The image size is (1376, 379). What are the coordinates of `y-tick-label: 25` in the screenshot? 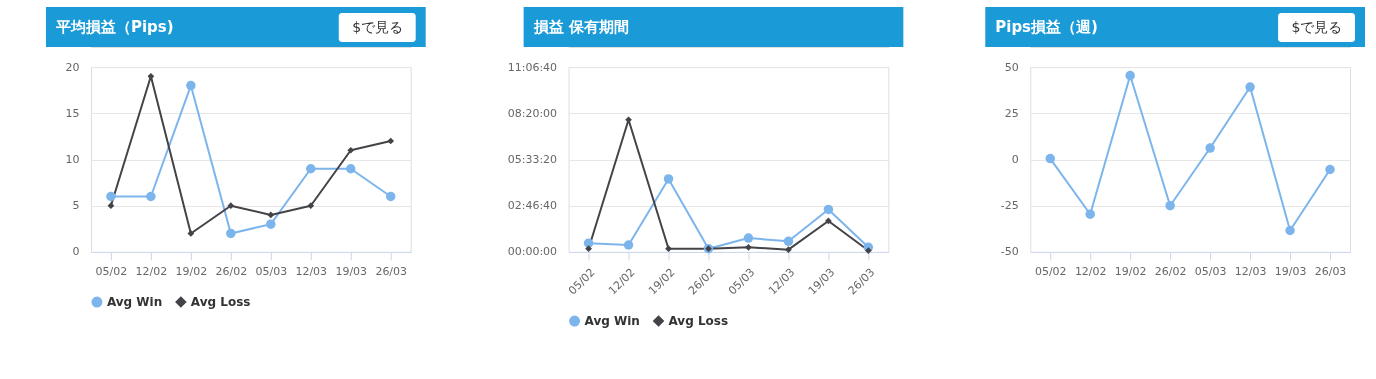 It's located at (1011, 113).